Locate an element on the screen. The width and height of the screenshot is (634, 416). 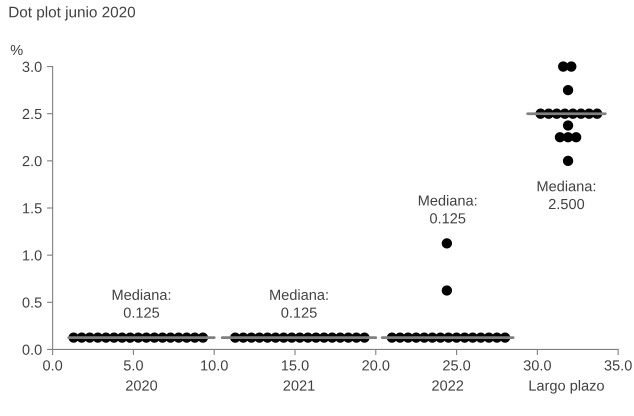
x-tick-label: 0.0 is located at coordinates (52, 365).